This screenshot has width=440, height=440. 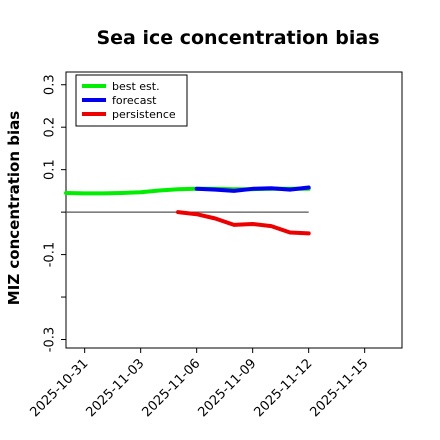 What do you see at coordinates (59, 388) in the screenshot?
I see `x-tick-label: 2025-10-31` at bounding box center [59, 388].